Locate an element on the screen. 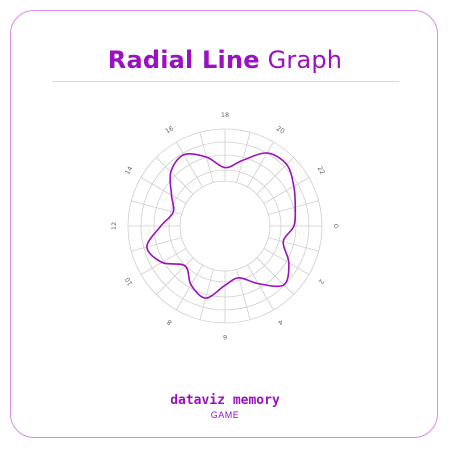 The width and height of the screenshot is (450, 450). angular-tick-label: 8 is located at coordinates (170, 322).